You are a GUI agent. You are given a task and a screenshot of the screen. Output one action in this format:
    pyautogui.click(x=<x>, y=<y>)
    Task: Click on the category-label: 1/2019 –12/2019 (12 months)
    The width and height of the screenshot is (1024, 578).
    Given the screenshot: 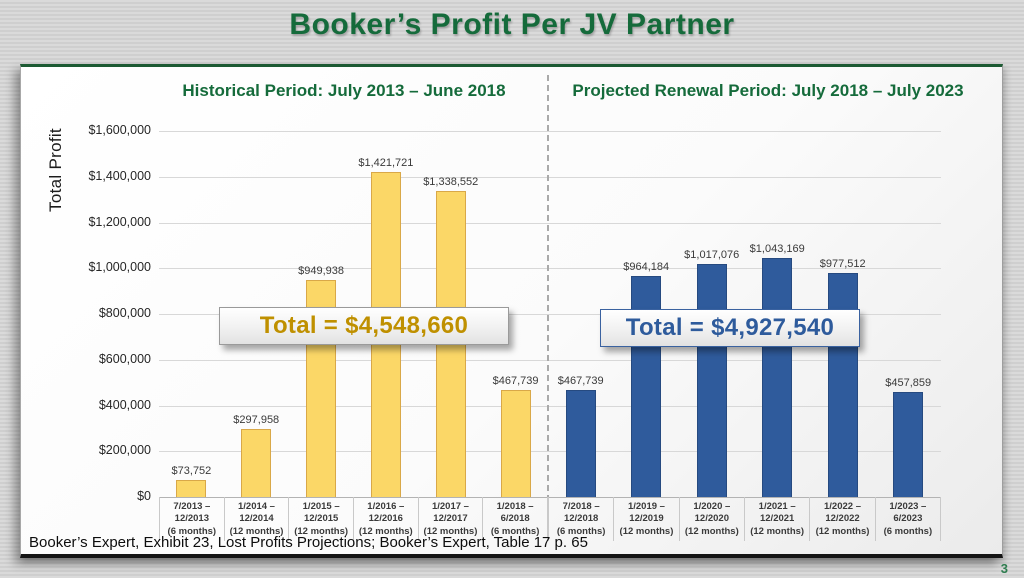 What is the action you would take?
    pyautogui.click(x=645, y=519)
    